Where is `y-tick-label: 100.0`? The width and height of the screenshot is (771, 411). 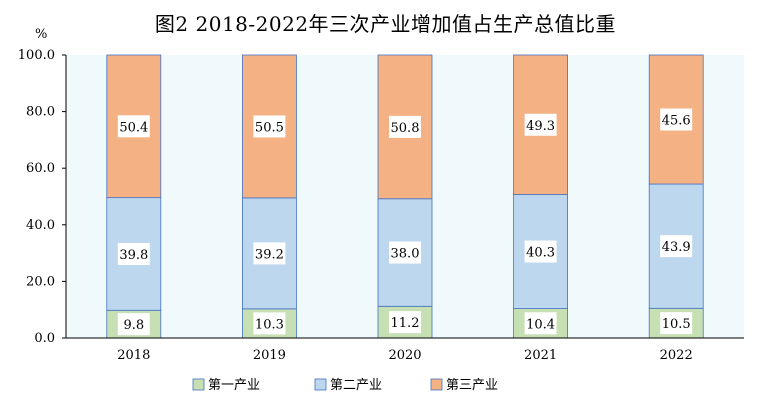
y-tick-label: 100.0 is located at coordinates (36, 55).